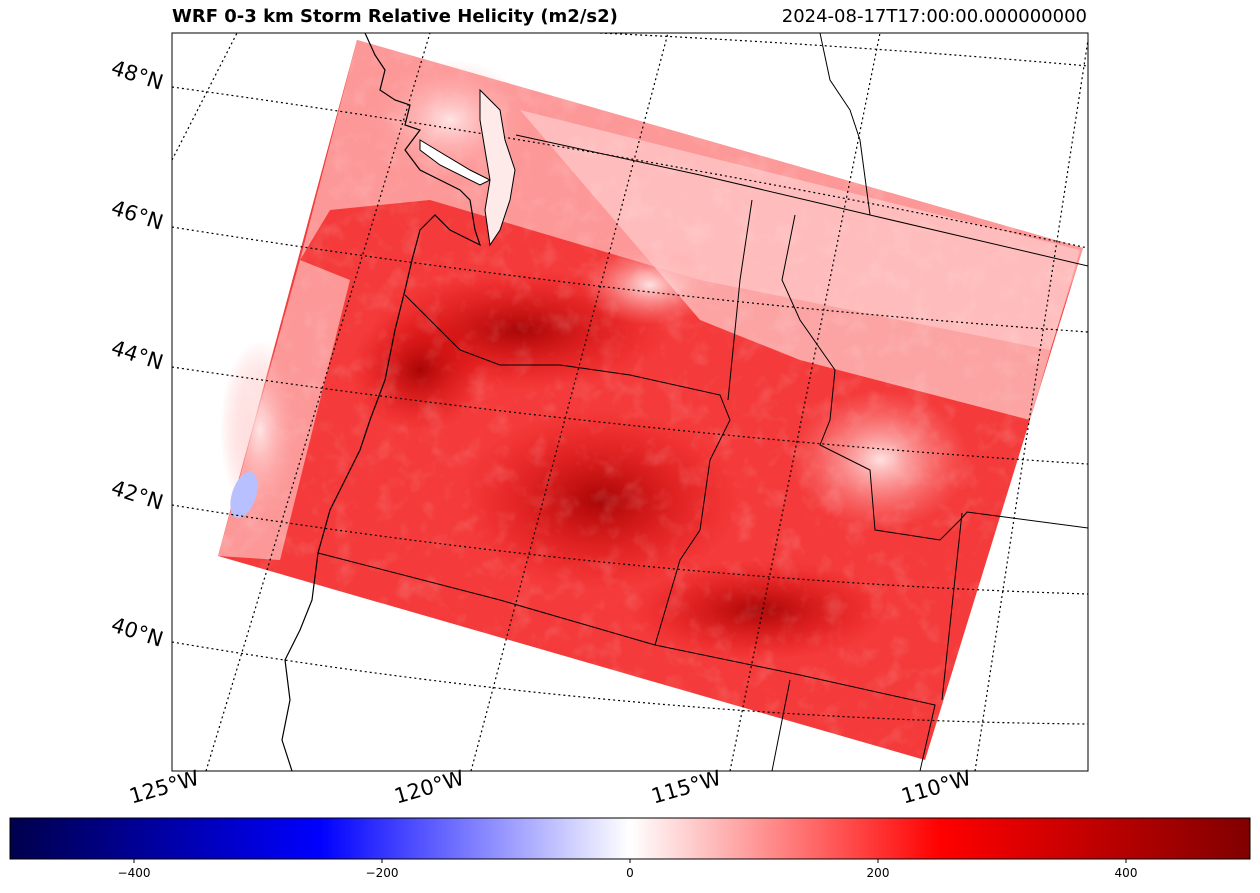 Image resolution: width=1260 pixels, height=893 pixels. Describe the element at coordinates (630, 861) in the screenshot. I see `colorbar-ticks` at that location.